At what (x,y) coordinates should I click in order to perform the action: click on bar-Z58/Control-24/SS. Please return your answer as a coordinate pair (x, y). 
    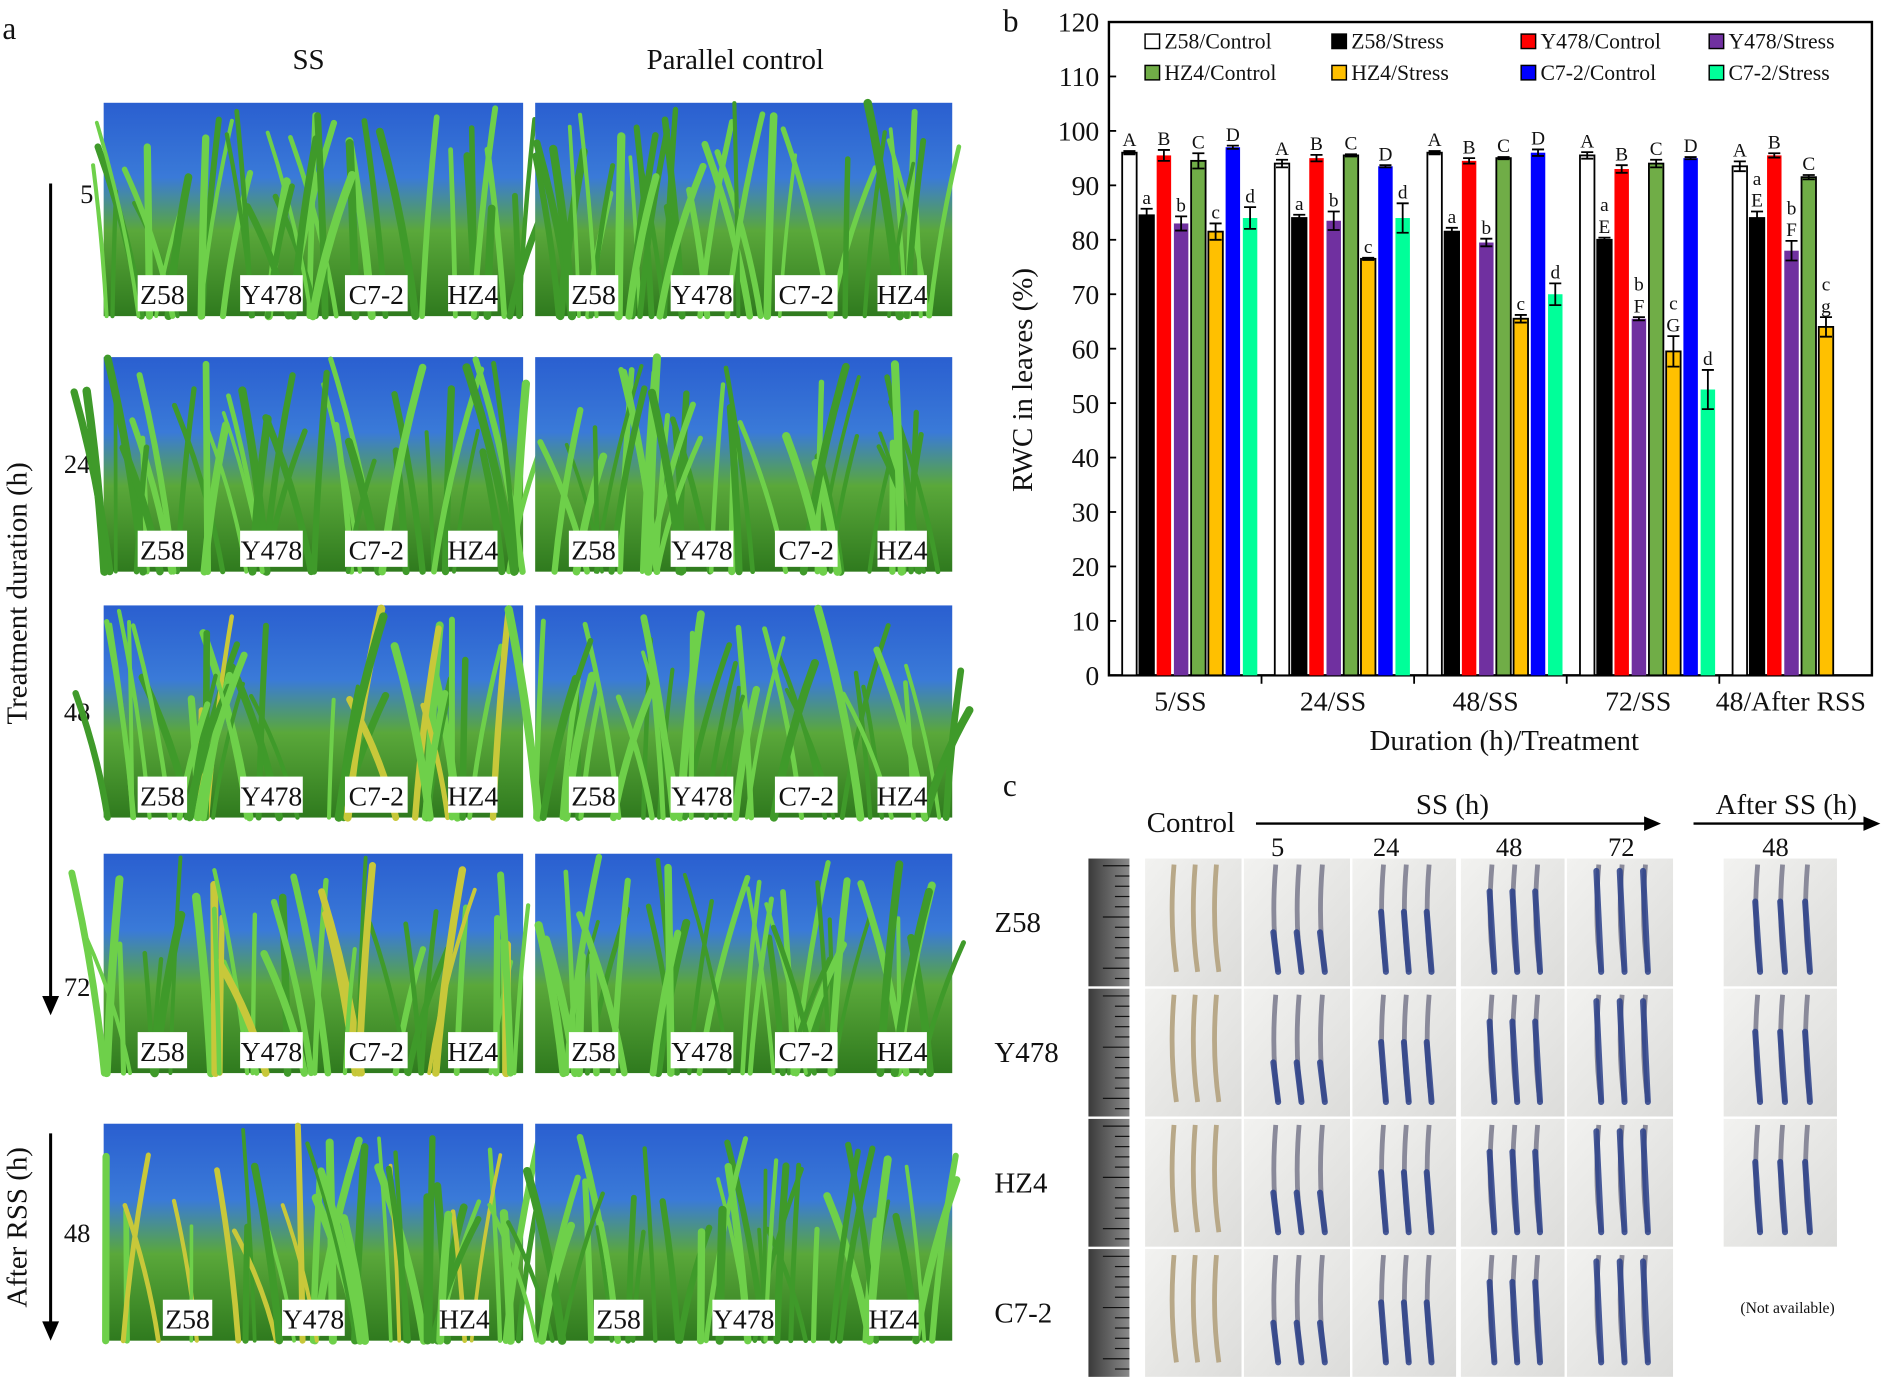
    Looking at the image, I should click on (1282, 419).